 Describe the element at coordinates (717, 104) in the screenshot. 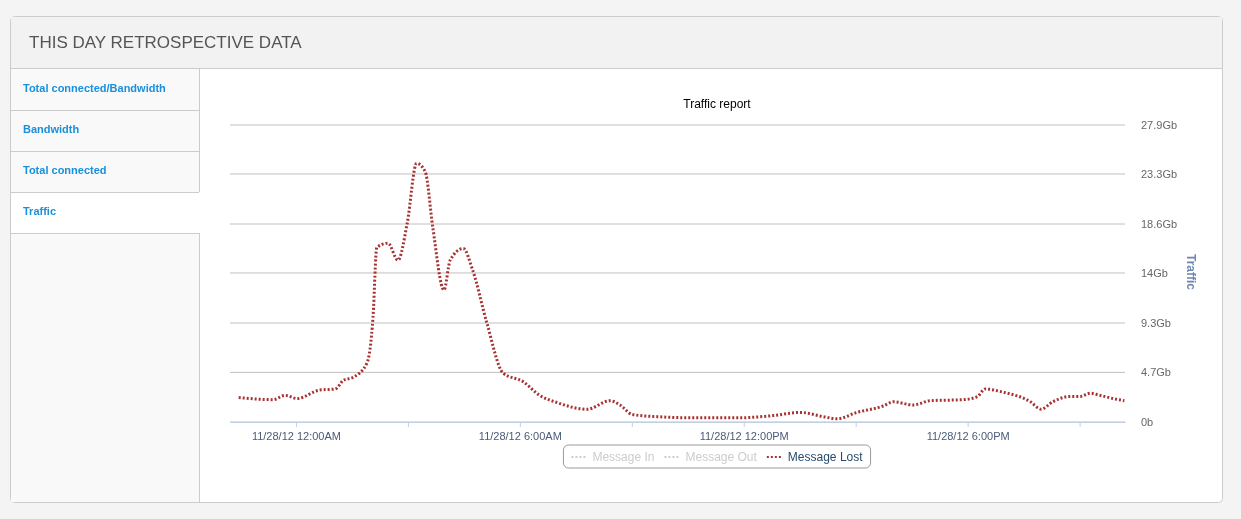

I see `chart-title: Traffic report` at that location.